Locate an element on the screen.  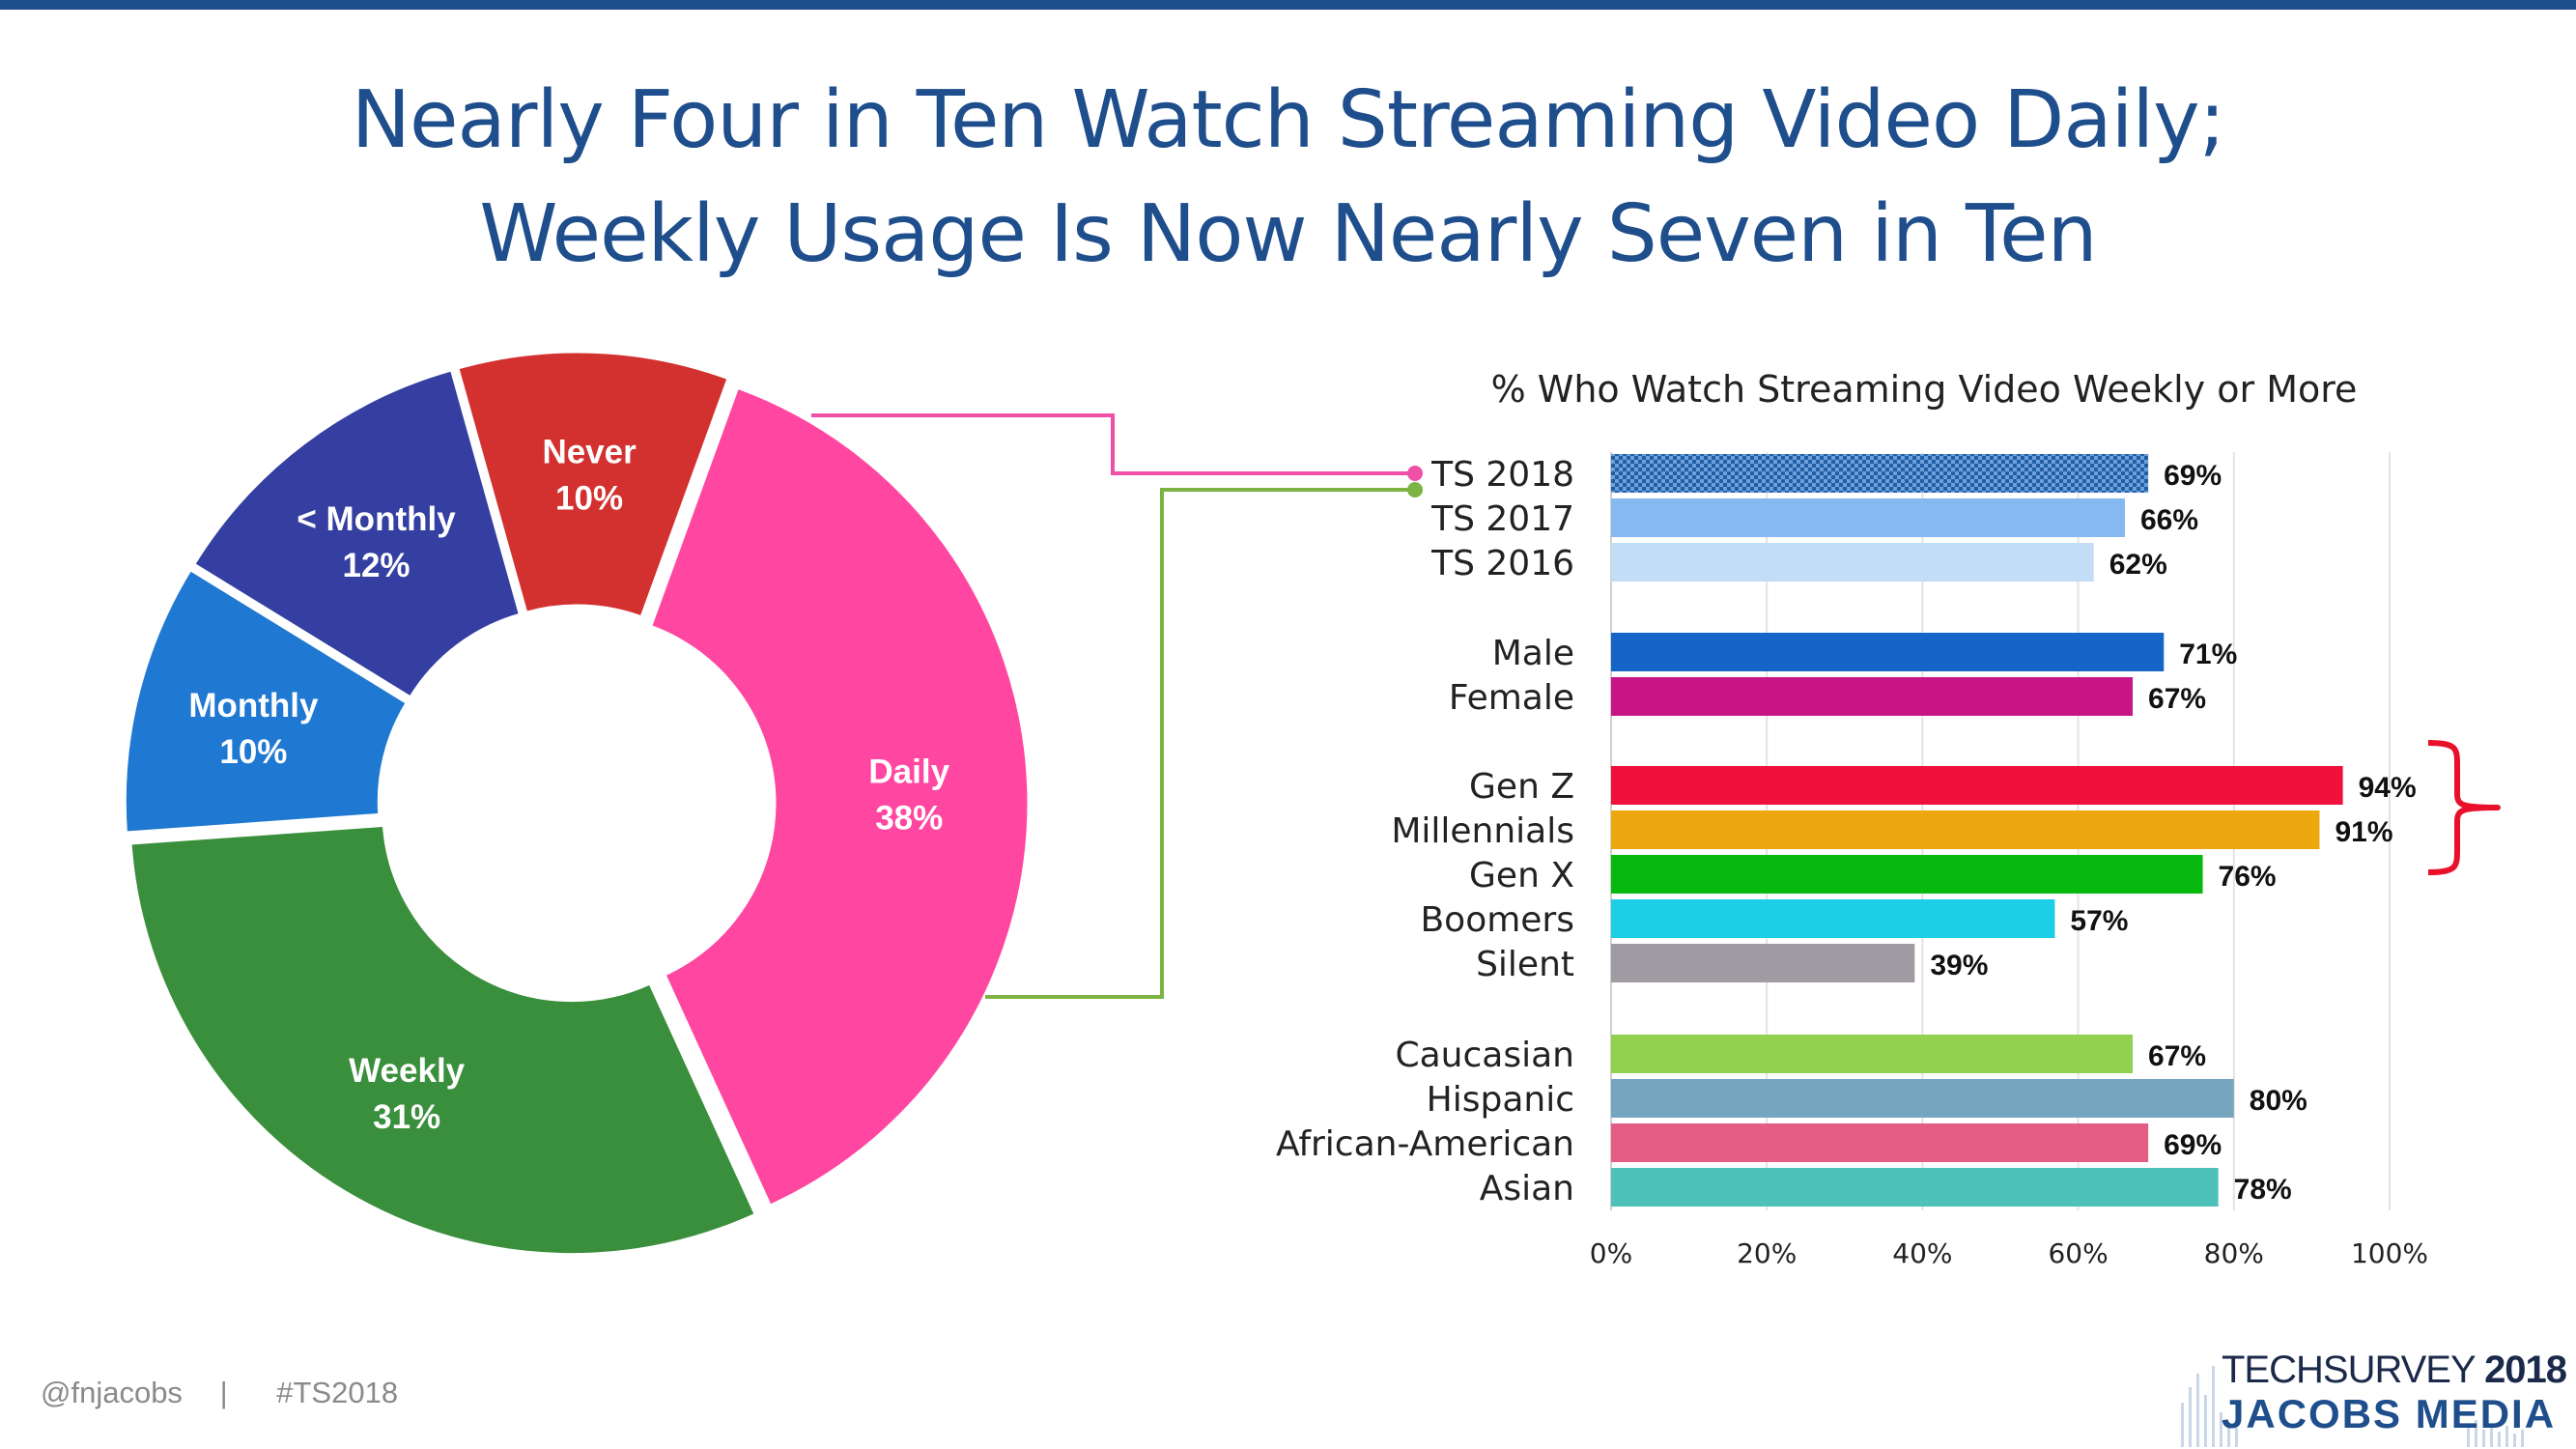
x-tick-label: 80% is located at coordinates (2234, 1253).